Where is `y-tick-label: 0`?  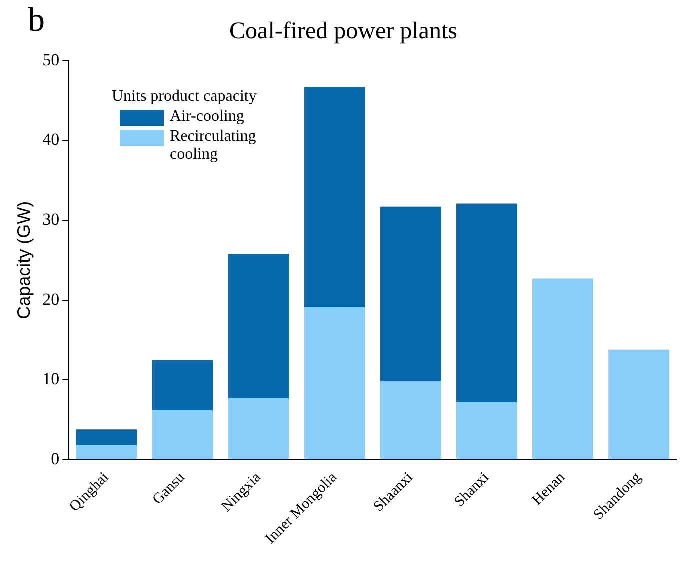 y-tick-label: 0 is located at coordinates (55, 458).